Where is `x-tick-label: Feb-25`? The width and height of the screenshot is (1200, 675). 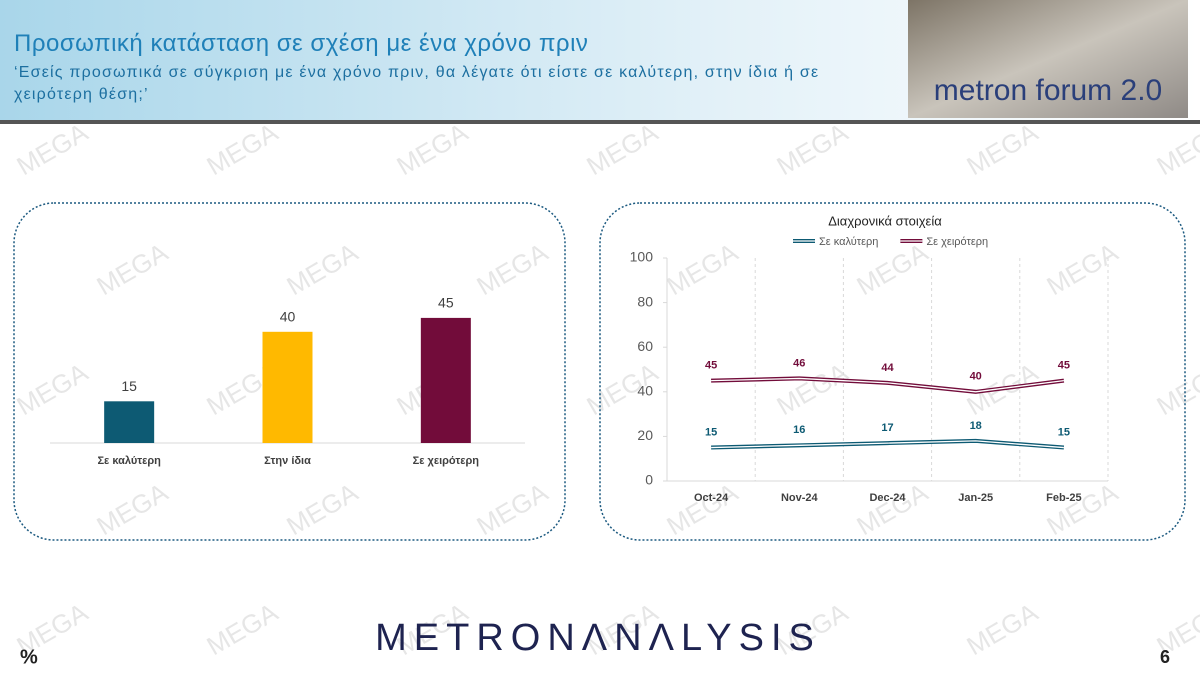 x-tick-label: Feb-25 is located at coordinates (1063, 498).